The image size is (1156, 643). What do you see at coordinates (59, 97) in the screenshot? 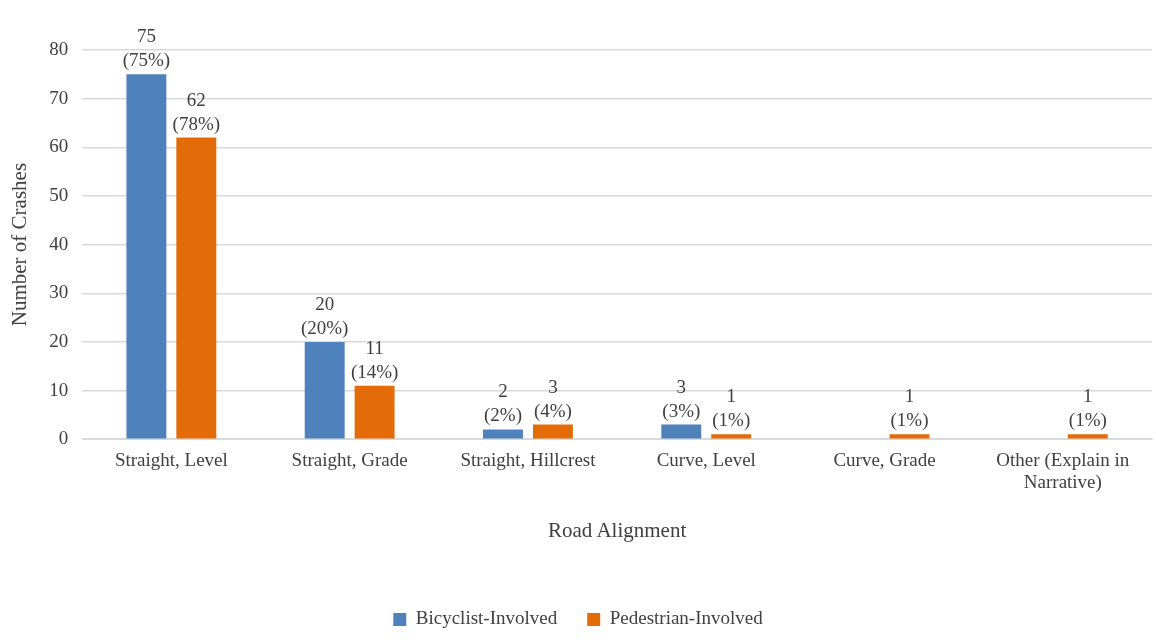
I see `y-tick-label: 70` at bounding box center [59, 97].